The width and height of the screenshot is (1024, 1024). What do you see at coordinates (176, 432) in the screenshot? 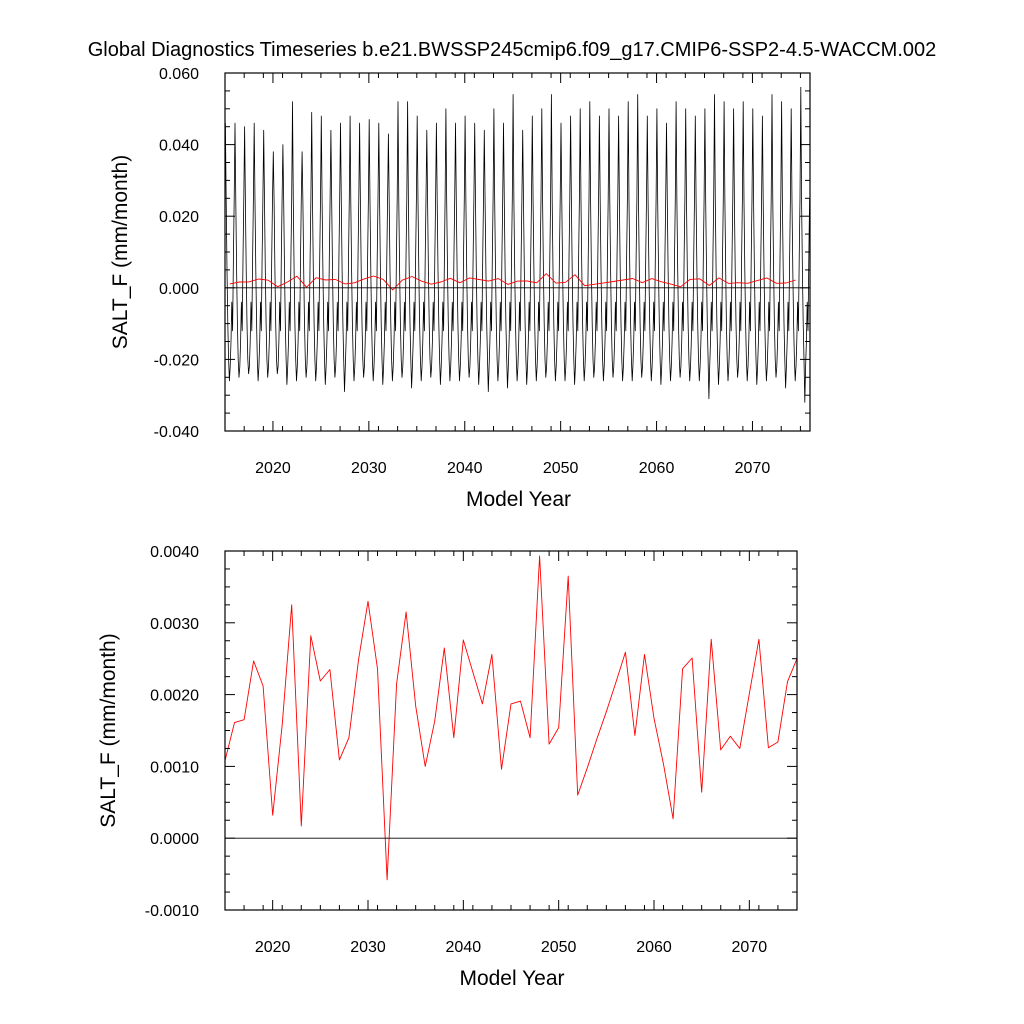
I see `y-tick-label: -0.040` at bounding box center [176, 432].